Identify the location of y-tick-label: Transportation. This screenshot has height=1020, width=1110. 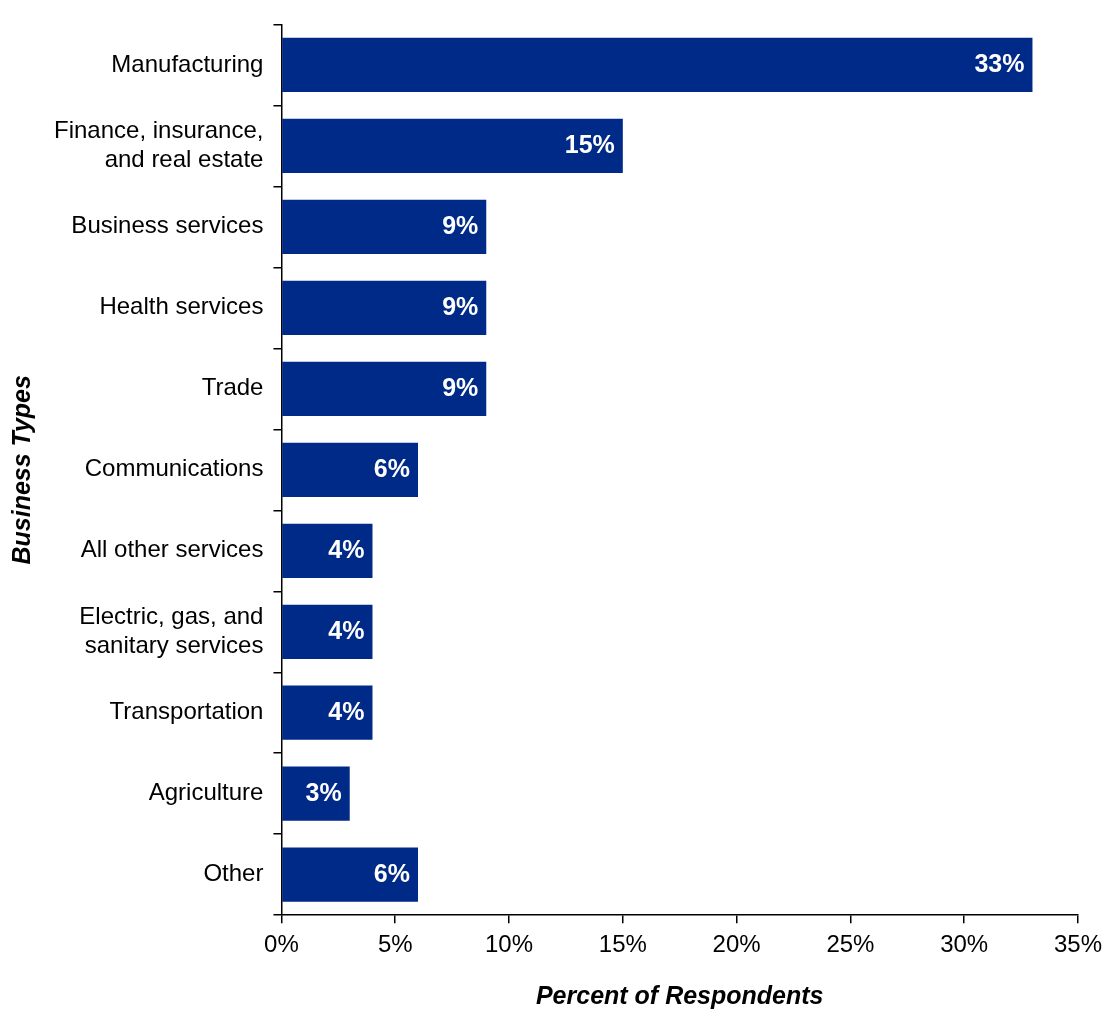
(186, 711).